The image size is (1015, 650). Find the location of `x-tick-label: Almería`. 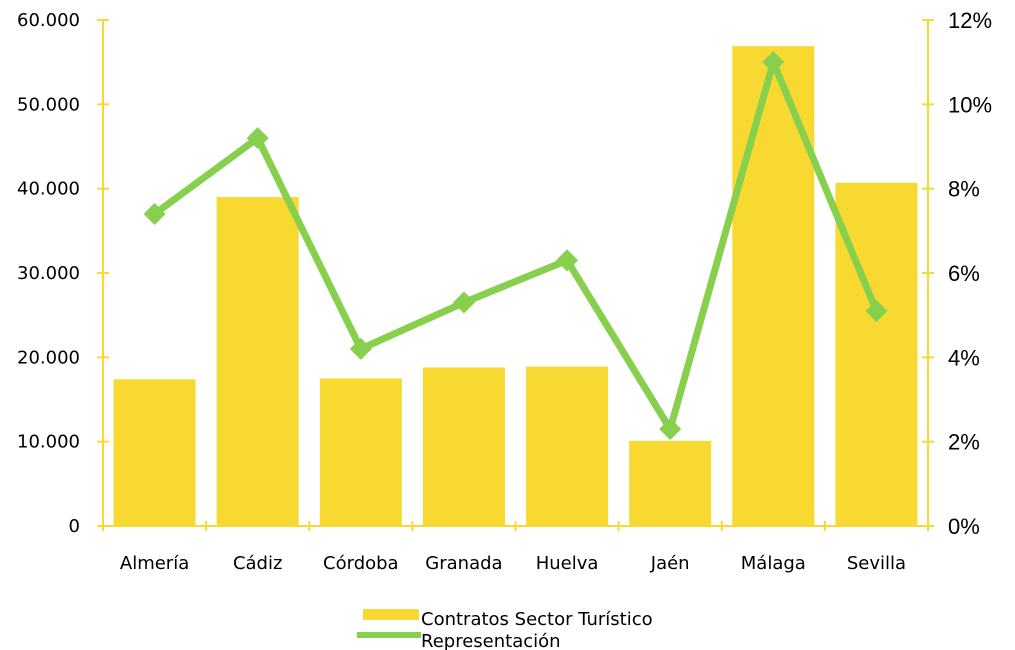

x-tick-label: Almería is located at coordinates (154, 563).